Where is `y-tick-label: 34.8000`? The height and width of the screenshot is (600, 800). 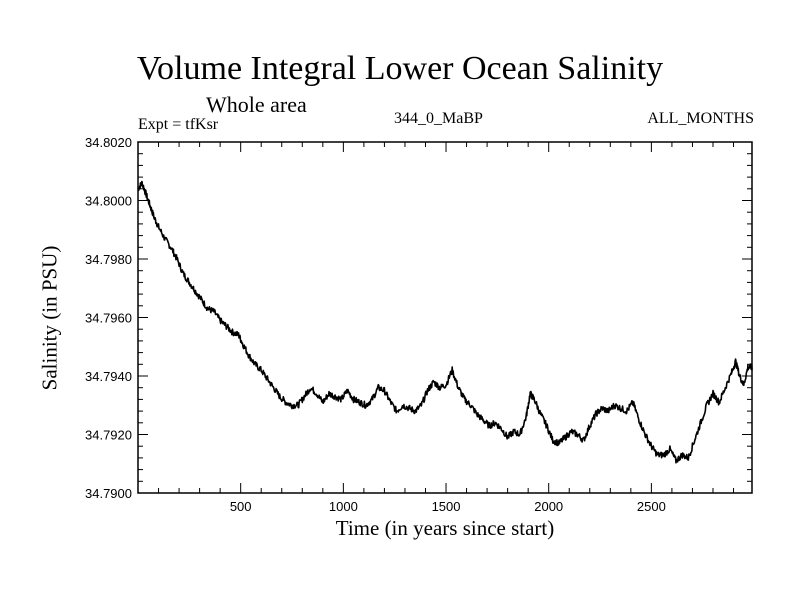 y-tick-label: 34.8000 is located at coordinates (108, 201).